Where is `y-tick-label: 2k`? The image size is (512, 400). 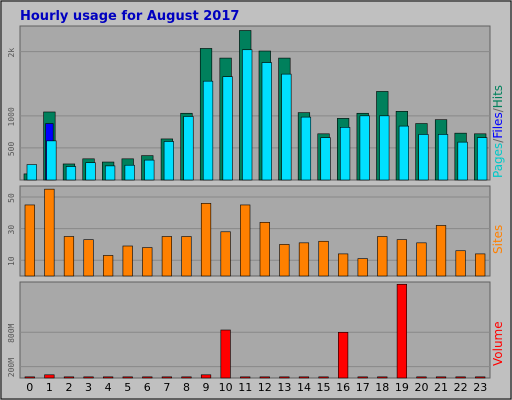
y-tick-label: 2k is located at coordinates (11, 53).